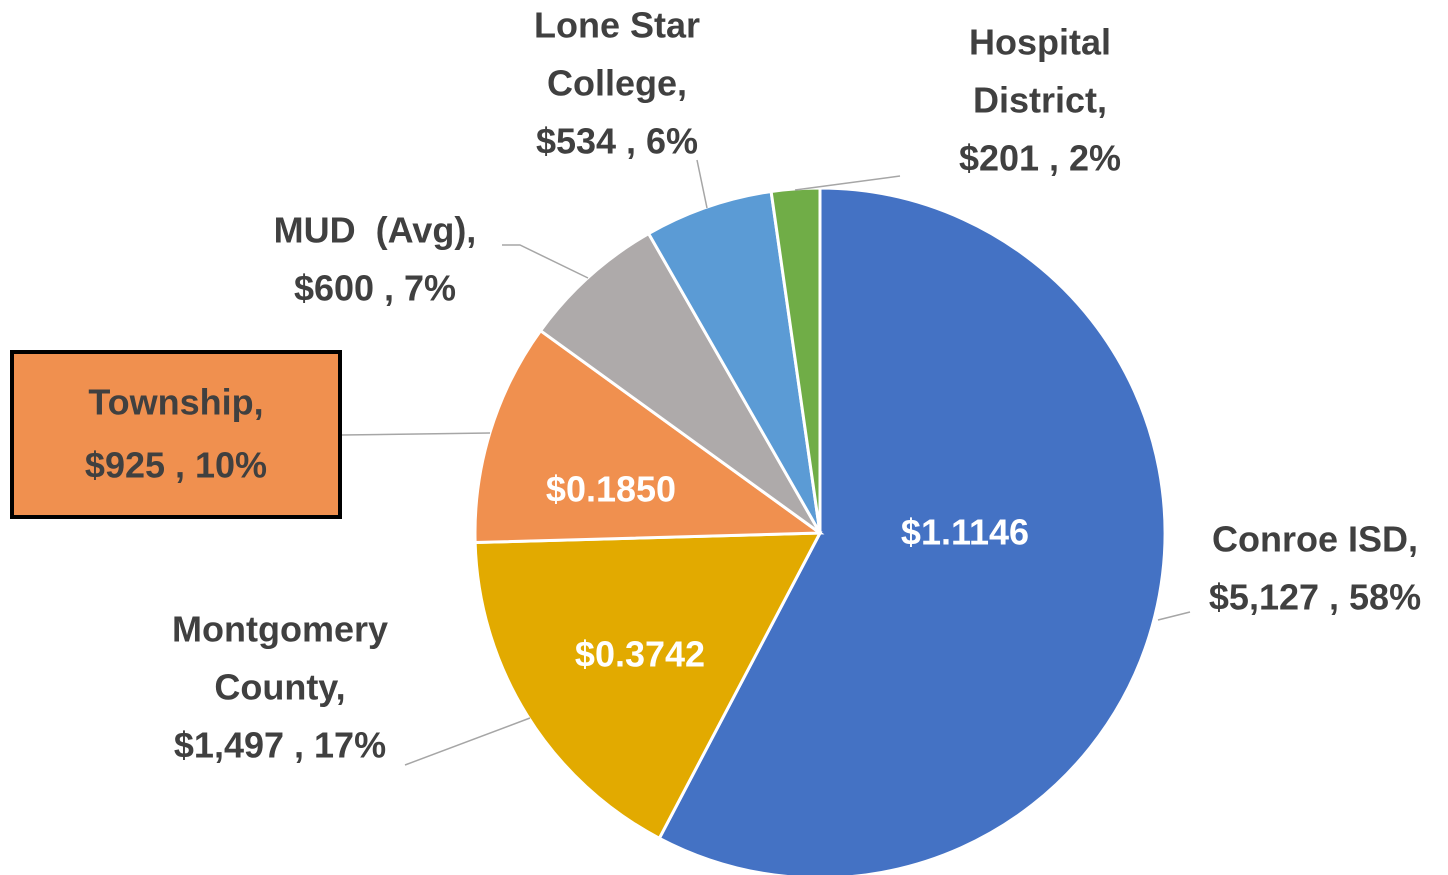 The height and width of the screenshot is (875, 1448). Describe the element at coordinates (375, 230) in the screenshot. I see `data-label: MUD (Avg),` at that location.